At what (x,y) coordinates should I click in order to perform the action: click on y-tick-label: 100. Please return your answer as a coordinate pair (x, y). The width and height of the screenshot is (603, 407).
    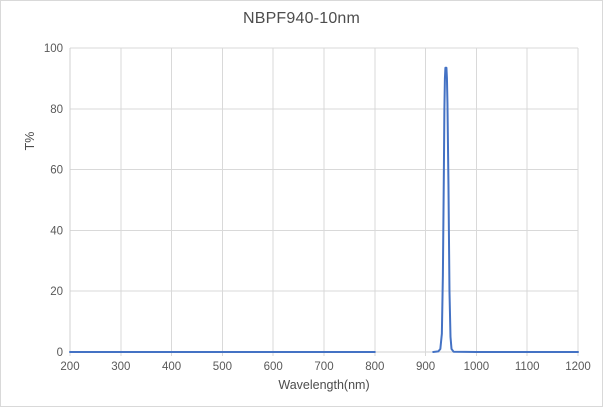
    Looking at the image, I should click on (53, 49).